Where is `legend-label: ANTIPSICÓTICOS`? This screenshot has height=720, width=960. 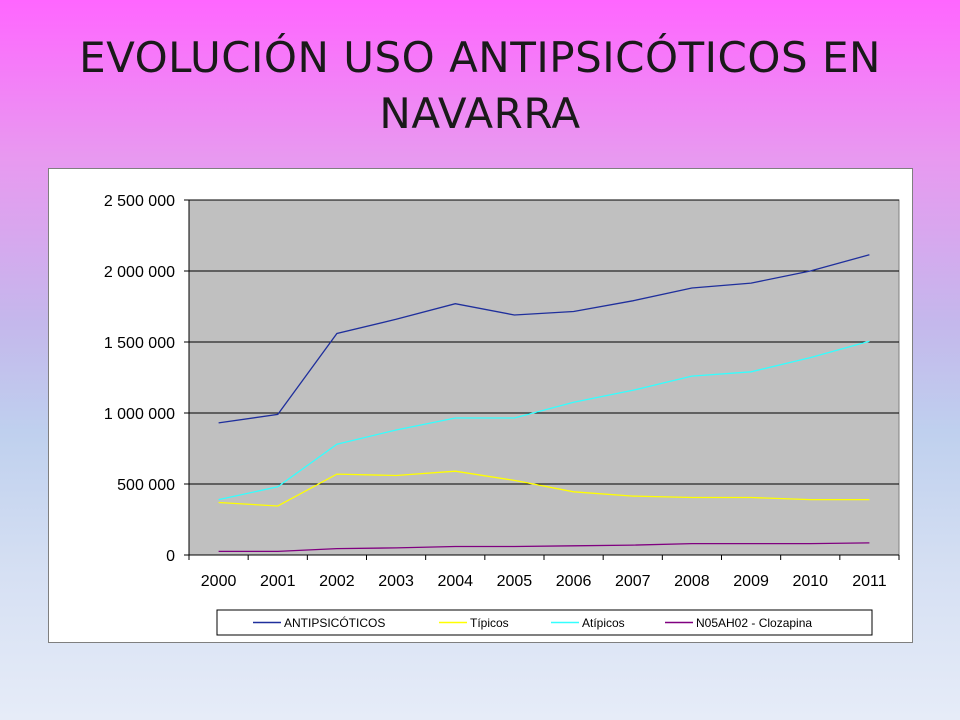 legend-label: ANTIPSICÓTICOS is located at coordinates (334, 622).